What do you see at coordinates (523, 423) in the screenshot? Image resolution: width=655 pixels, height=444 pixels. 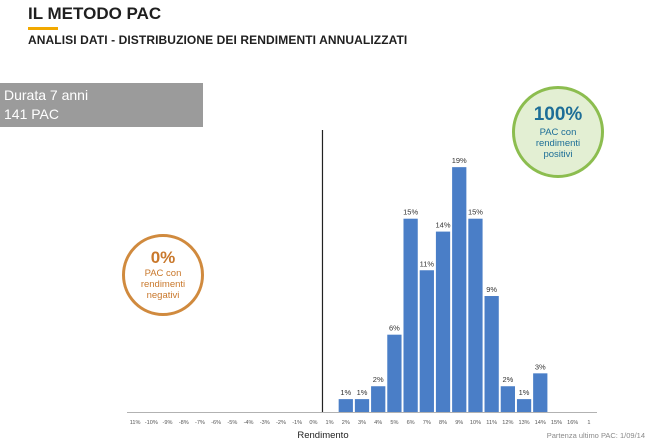 I see `tick-label-13%: 13%` at bounding box center [523, 423].